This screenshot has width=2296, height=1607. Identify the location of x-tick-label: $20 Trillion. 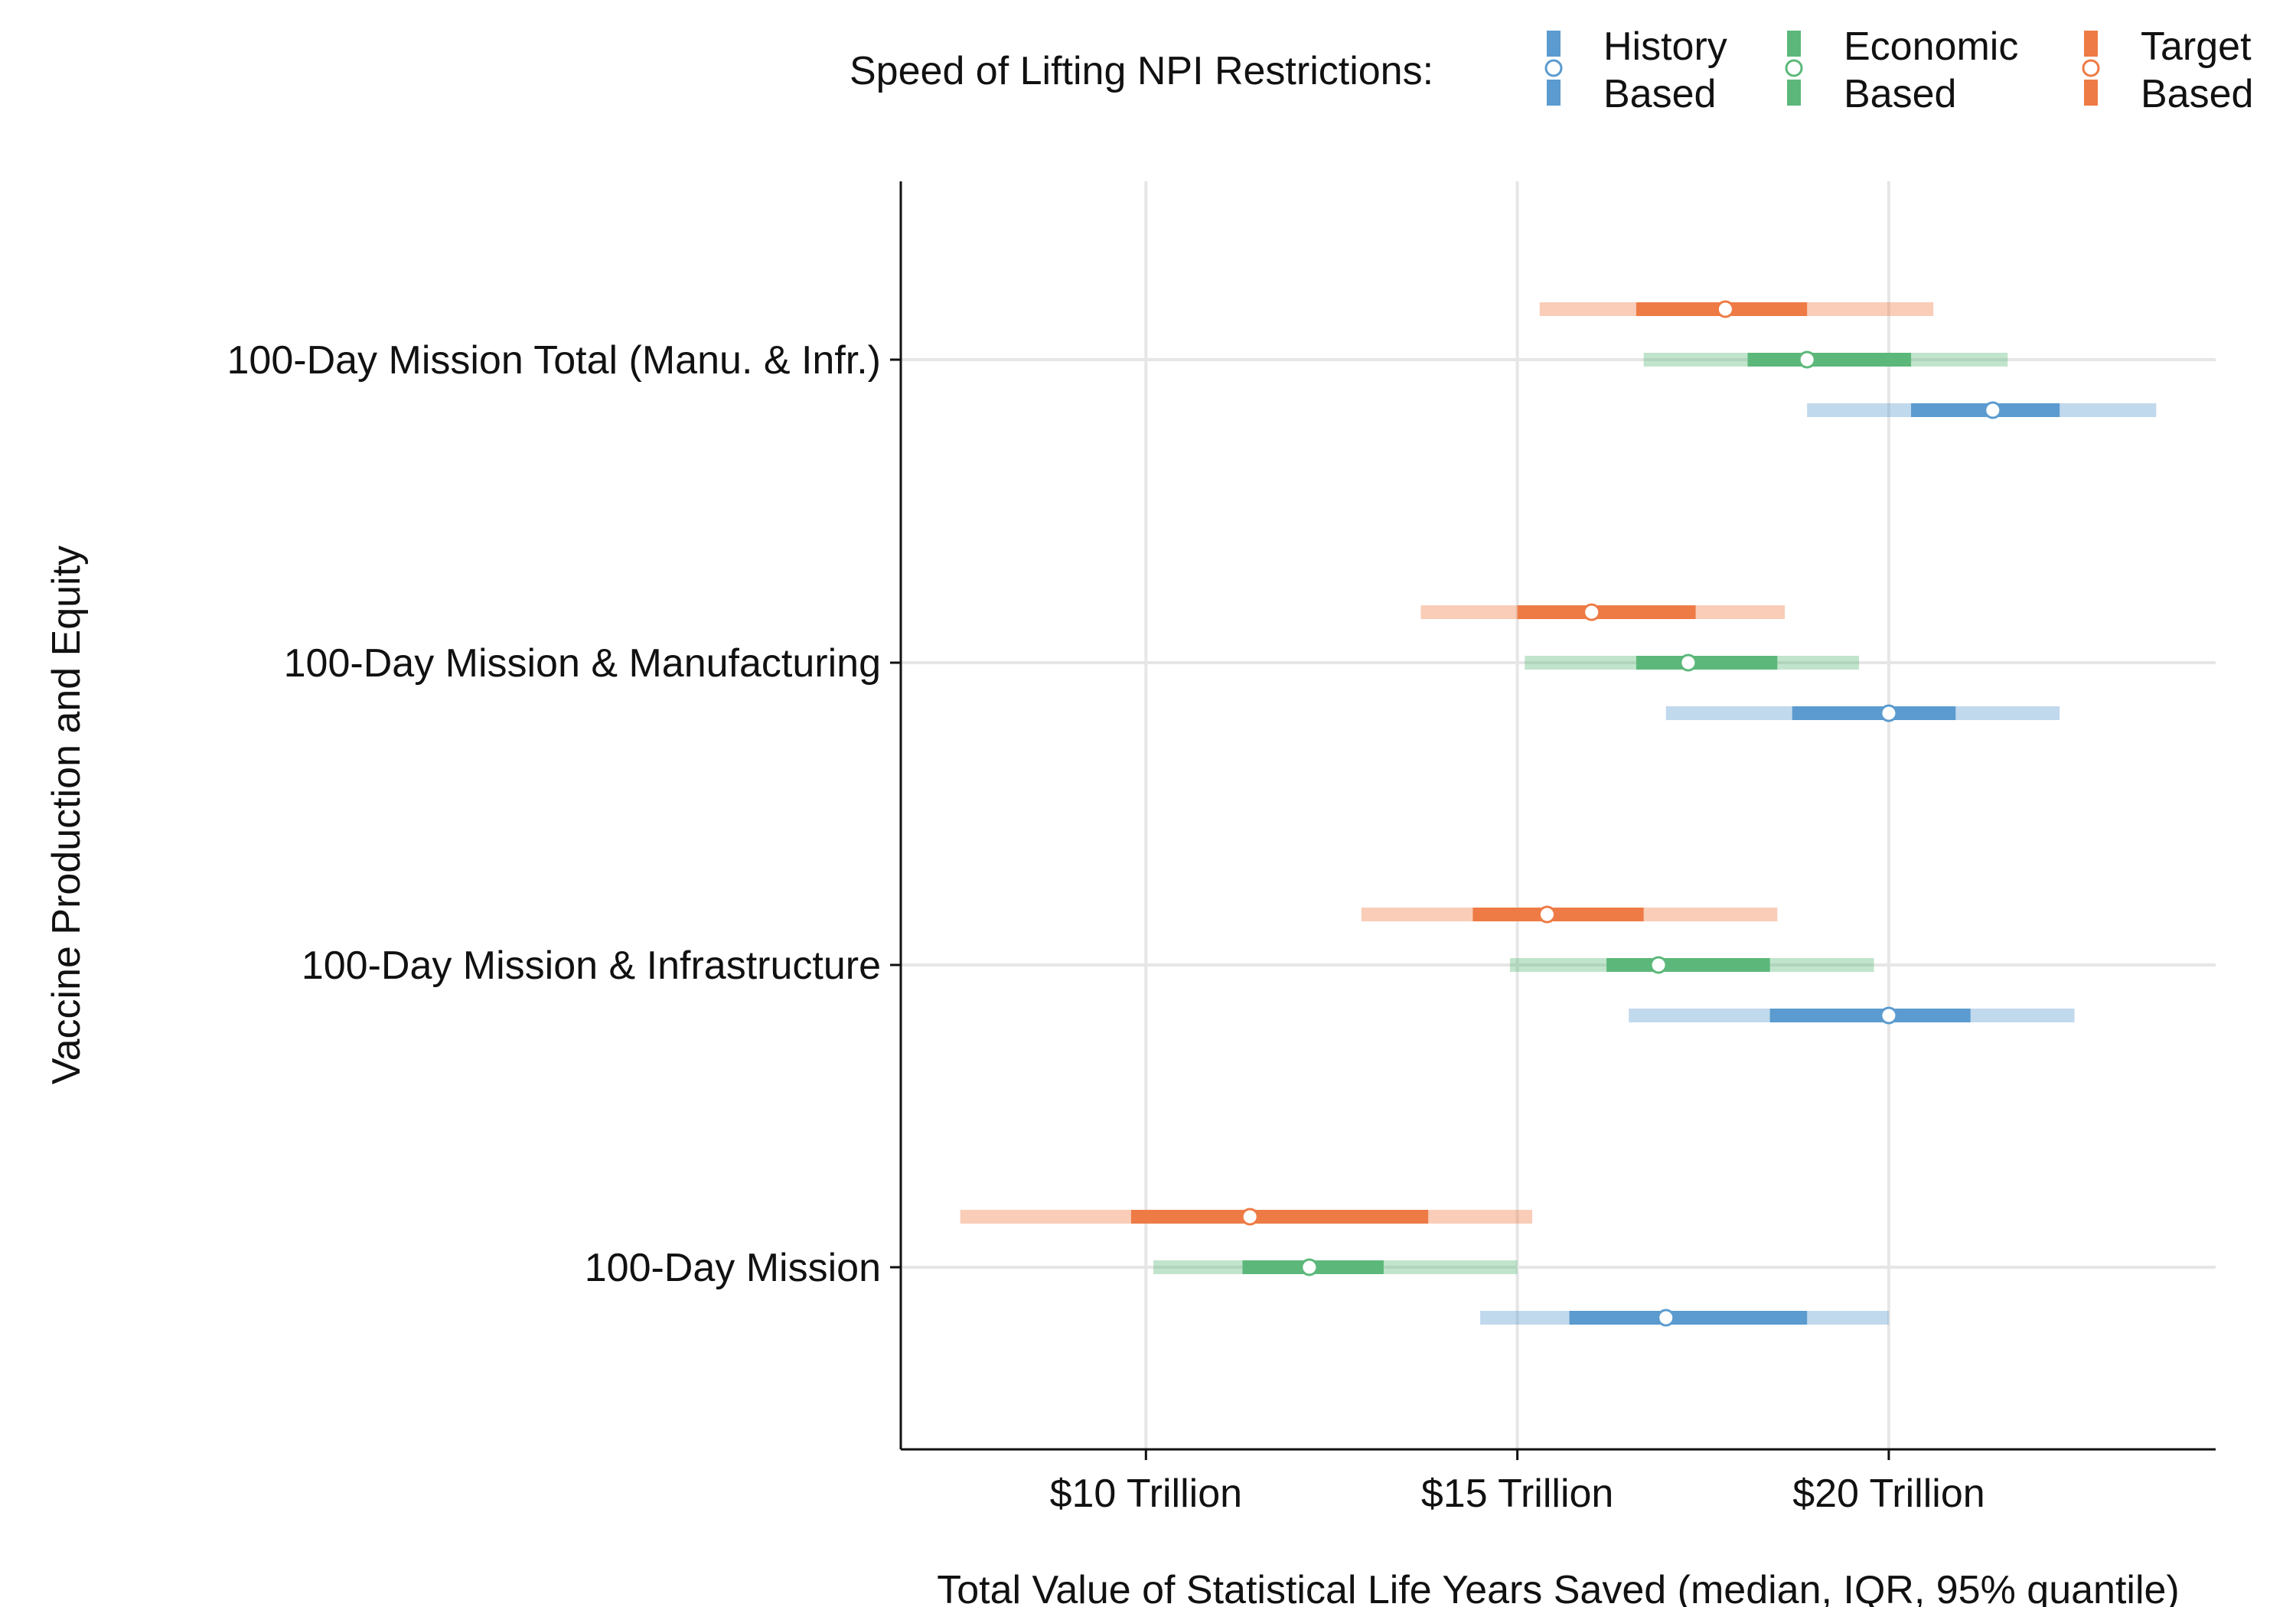
(1888, 1494).